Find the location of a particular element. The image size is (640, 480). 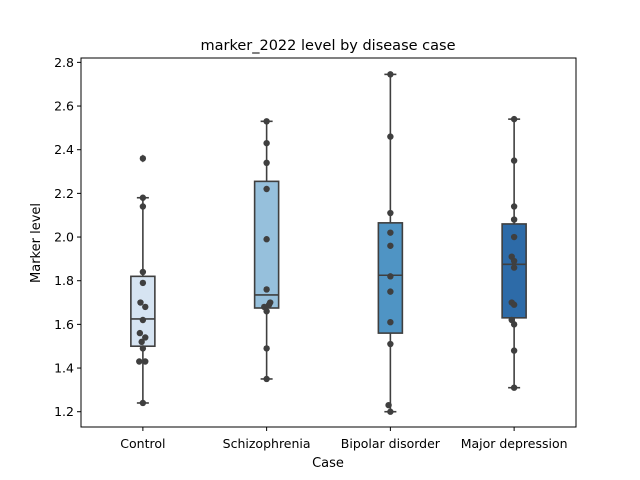

y-tick-label: 2.8 is located at coordinates (64, 62).